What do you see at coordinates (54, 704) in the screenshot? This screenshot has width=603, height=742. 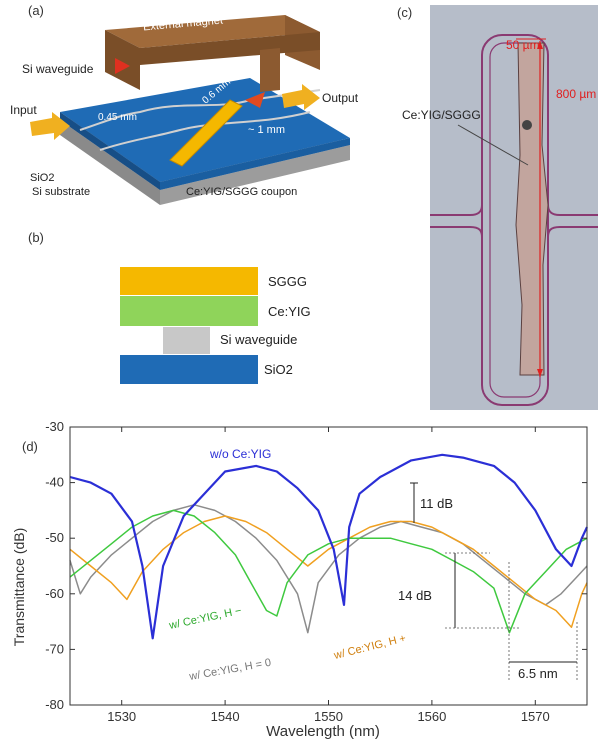 I see `y-tick-label: -80` at bounding box center [54, 704].